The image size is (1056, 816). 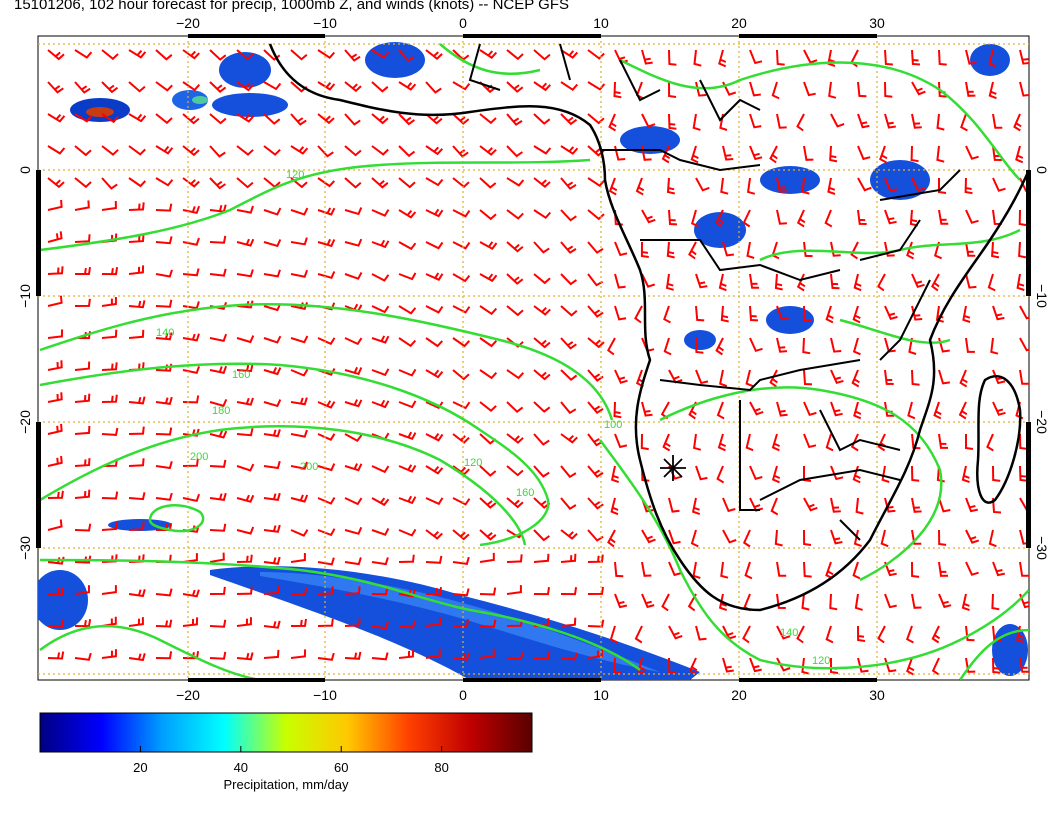 I want to click on lat-tick-label: −20, so click(x=25, y=422).